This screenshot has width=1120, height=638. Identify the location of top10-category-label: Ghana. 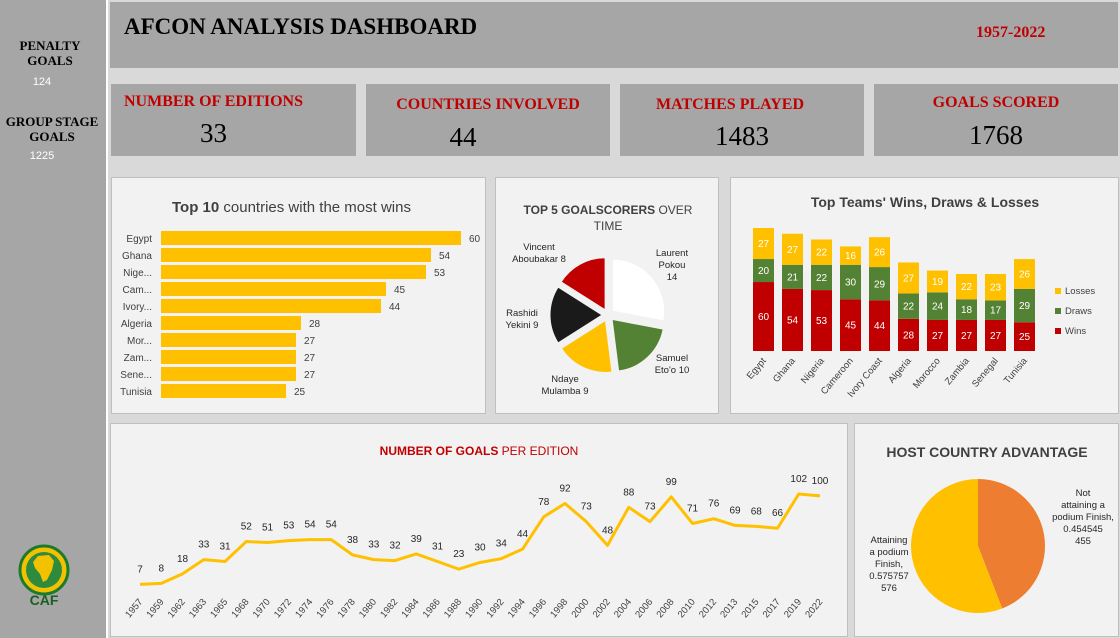
(137, 256).